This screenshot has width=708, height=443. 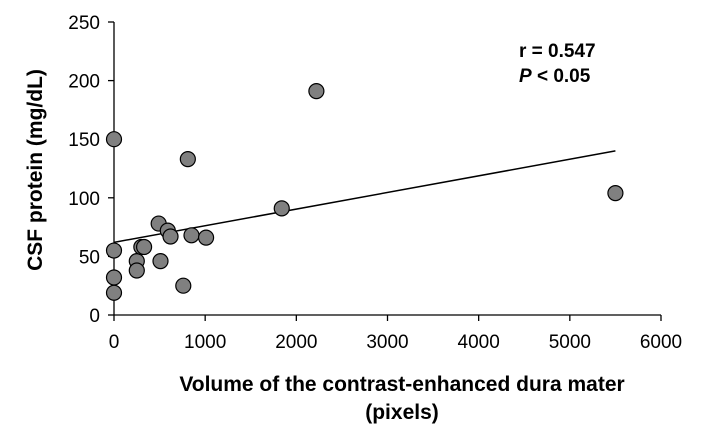 What do you see at coordinates (557, 51) in the screenshot?
I see `correlation-coefficient: r = 0.547` at bounding box center [557, 51].